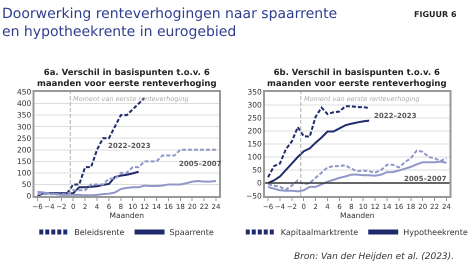 The height and width of the screenshot is (267, 474). Describe the element at coordinates (170, 23) in the screenshot. I see `chart-title: Doorwerking renteverhogingen naar spaarrente en hypotheekrente in eurogebied` at that location.